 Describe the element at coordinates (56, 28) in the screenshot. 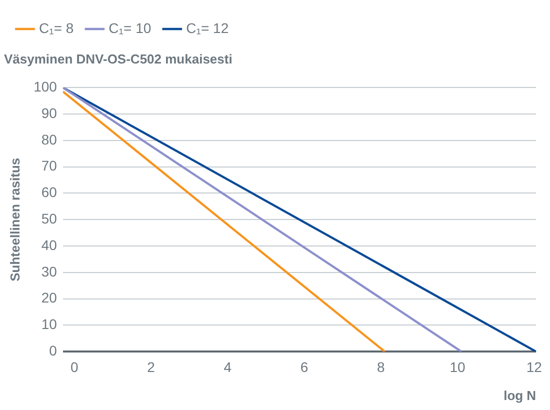

I see `legend-label: C₁= 8` at that location.